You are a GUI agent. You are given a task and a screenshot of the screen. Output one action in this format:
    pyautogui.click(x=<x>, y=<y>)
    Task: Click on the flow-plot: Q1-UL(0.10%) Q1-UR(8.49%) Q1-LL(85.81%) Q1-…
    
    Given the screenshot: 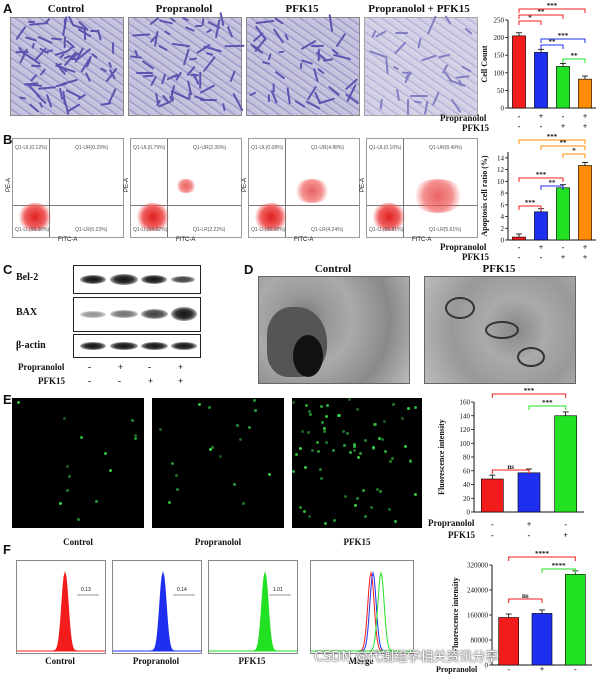 What is the action you would take?
    pyautogui.click(x=422, y=188)
    